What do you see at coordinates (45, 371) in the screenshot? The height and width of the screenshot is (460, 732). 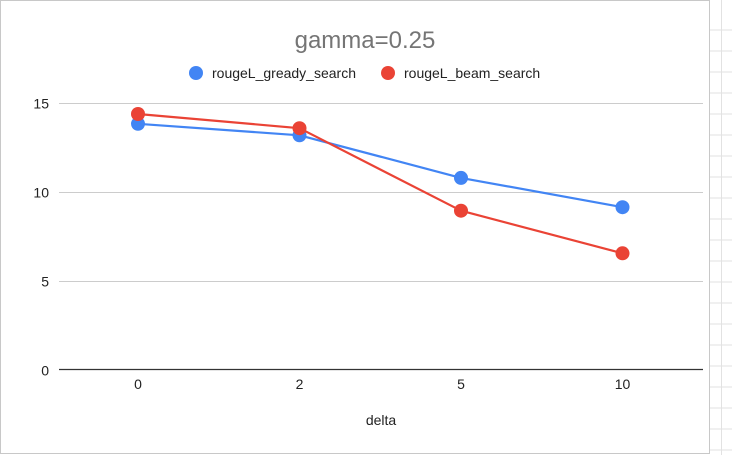 I see `y-tick-label: 0` at bounding box center [45, 371].